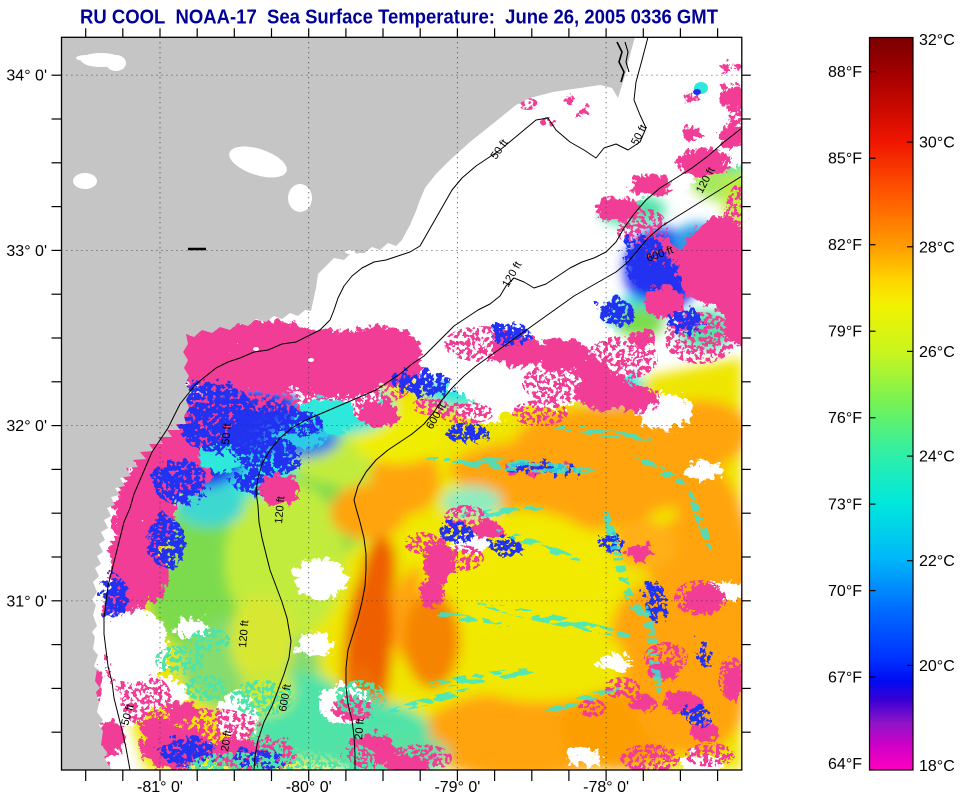 Image resolution: width=968 pixels, height=801 pixels. What do you see at coordinates (937, 666) in the screenshot?
I see `svg-text: 20°C` at bounding box center [937, 666].